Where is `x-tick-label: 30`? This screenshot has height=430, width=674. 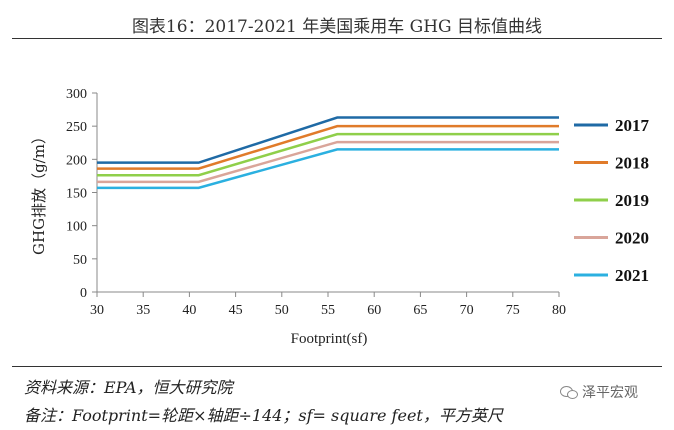
x-tick-label: 30 is located at coordinates (97, 310).